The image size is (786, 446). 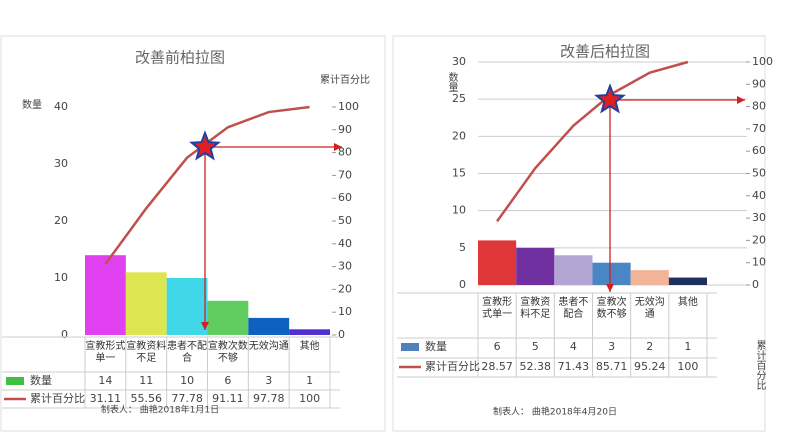 What do you see at coordinates (228, 398) in the screenshot?
I see `table-value: 91.11` at bounding box center [228, 398].